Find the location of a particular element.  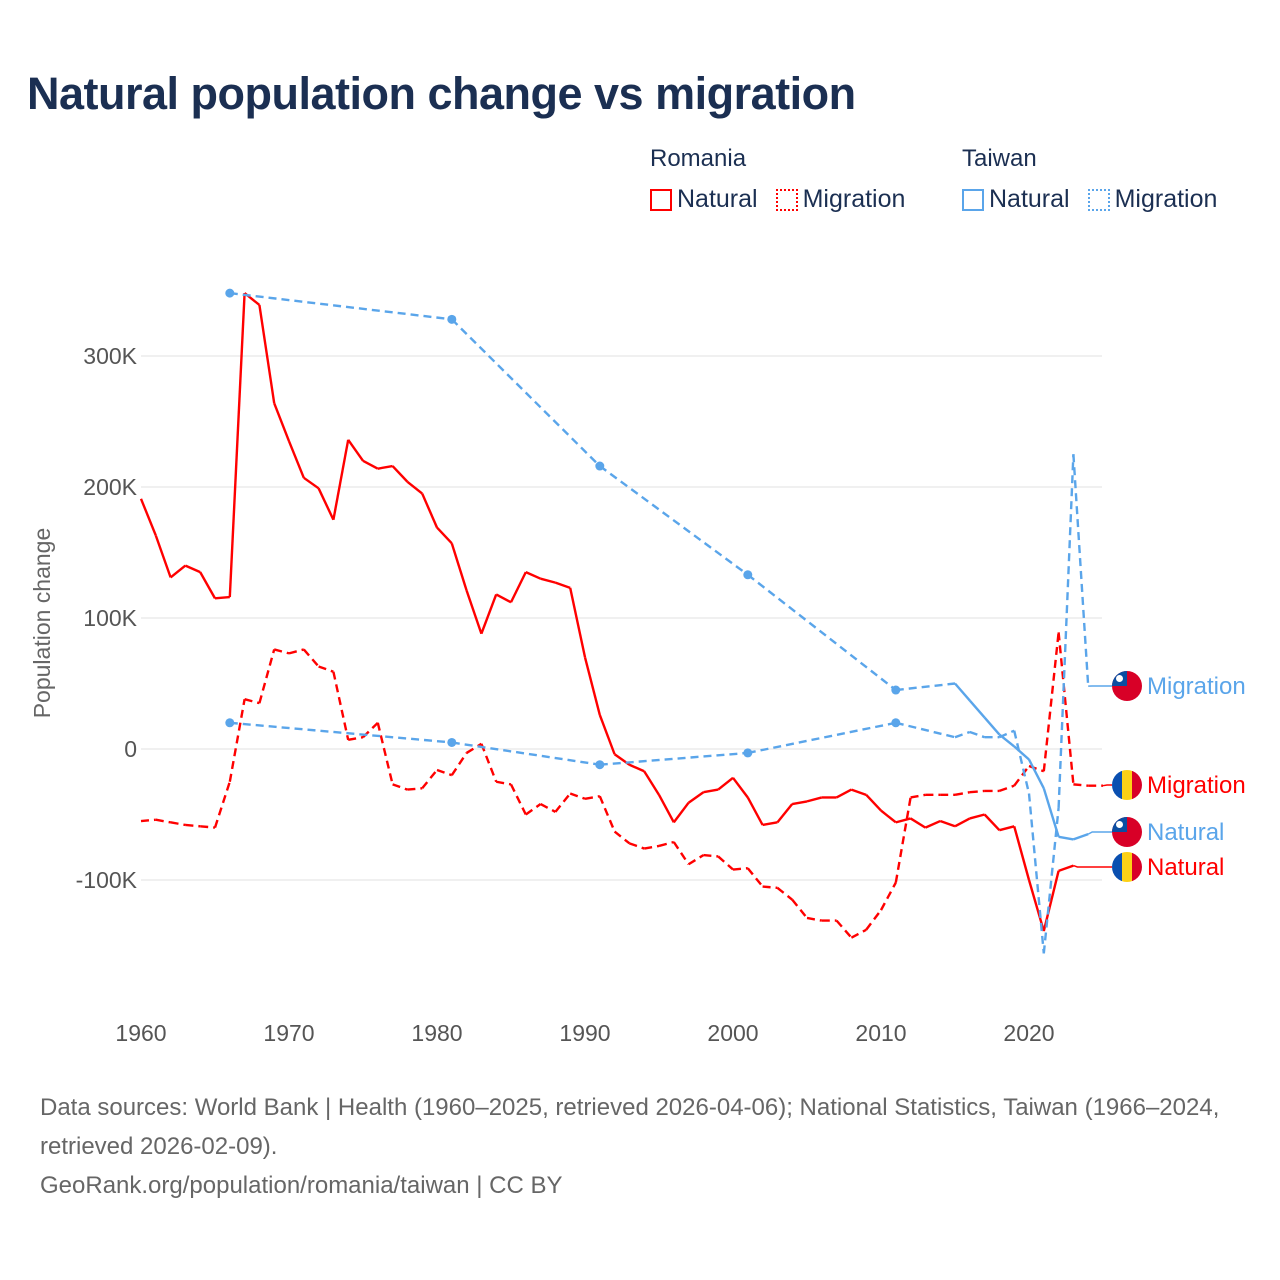

x-tick-label: 1960 is located at coordinates (140, 1033).